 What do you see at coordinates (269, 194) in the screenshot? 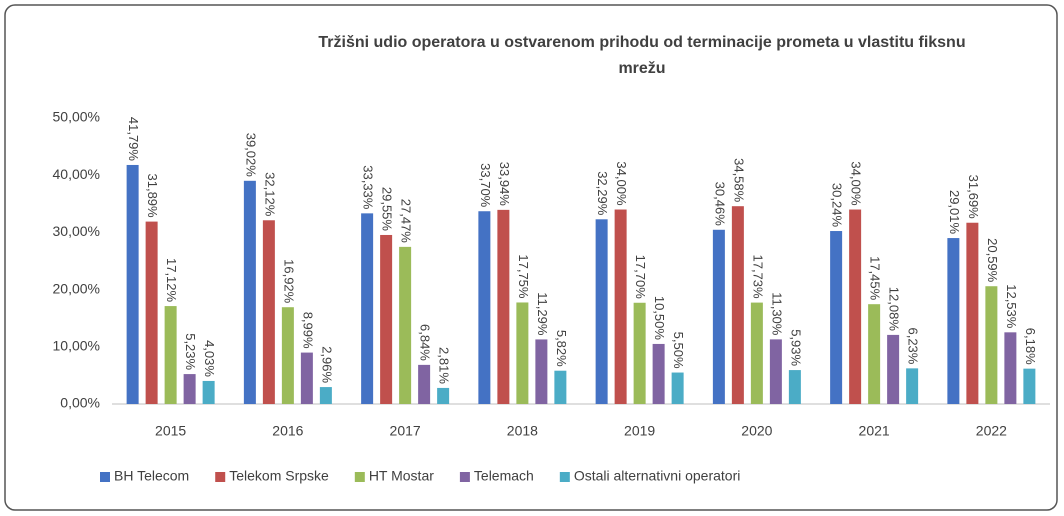
I see `data-label: 32,12%` at bounding box center [269, 194].